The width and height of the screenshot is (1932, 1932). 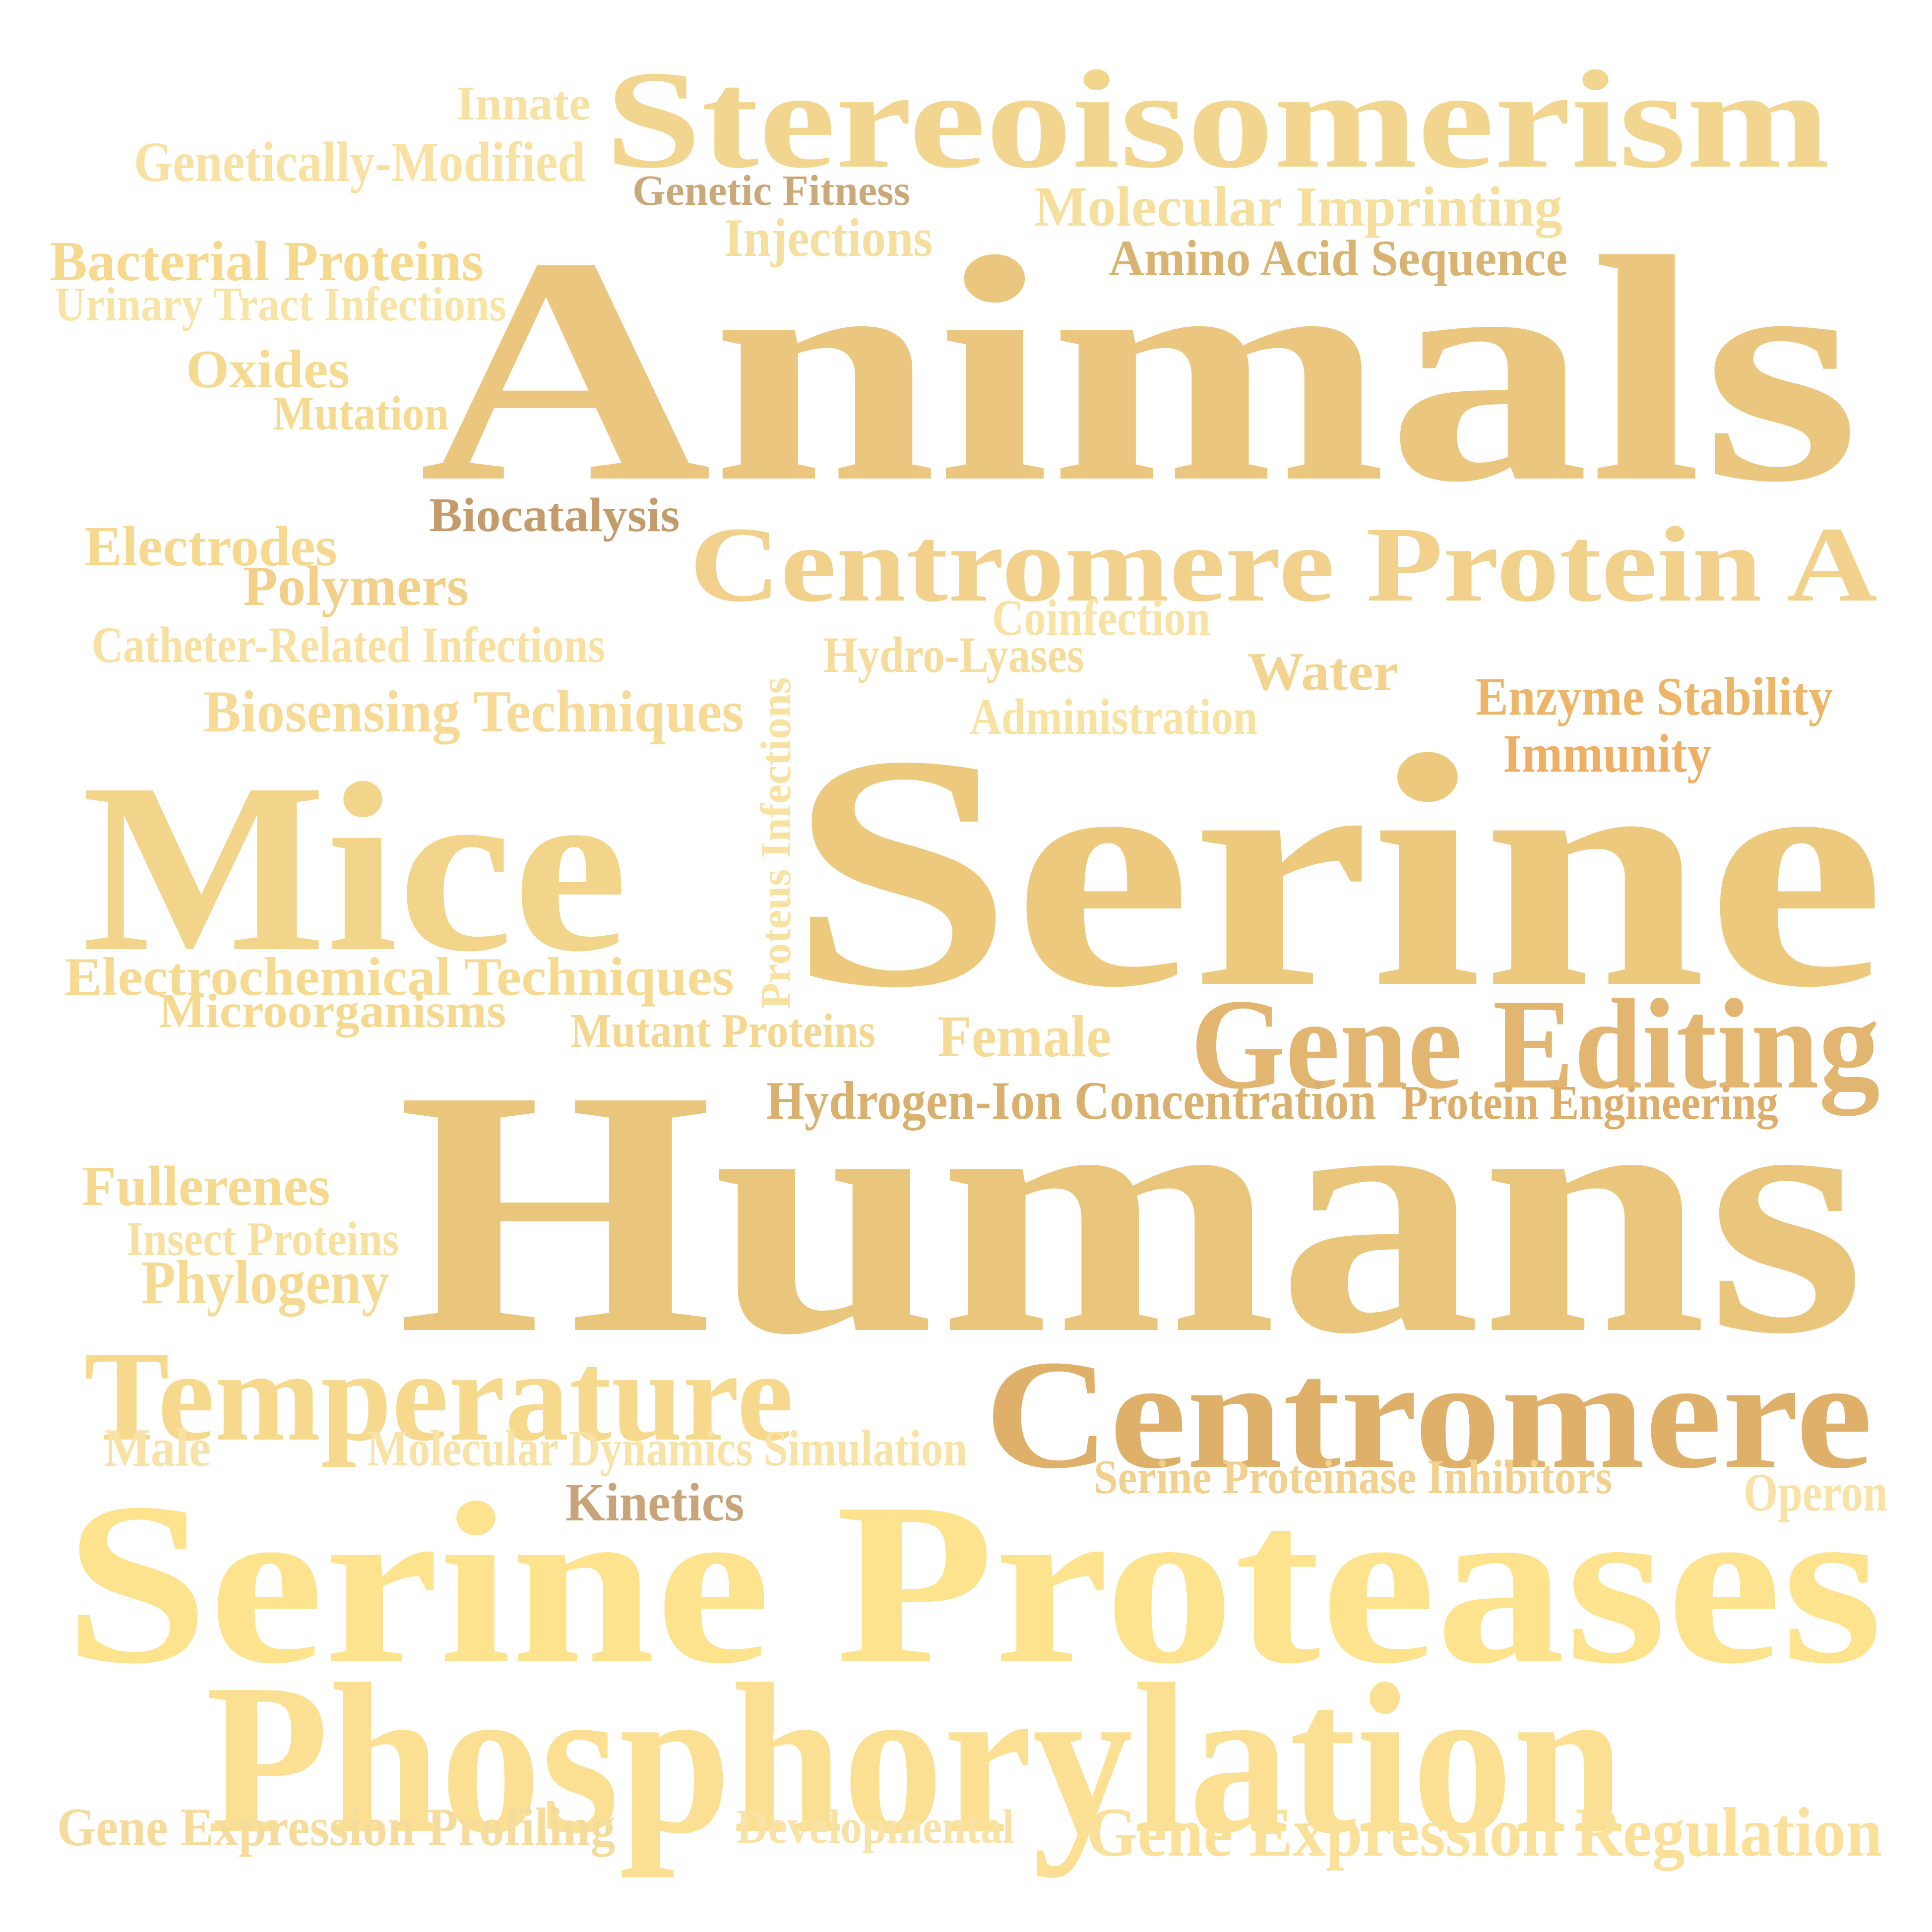 What do you see at coordinates (1337, 871) in the screenshot?
I see `word-serine: Serine` at bounding box center [1337, 871].